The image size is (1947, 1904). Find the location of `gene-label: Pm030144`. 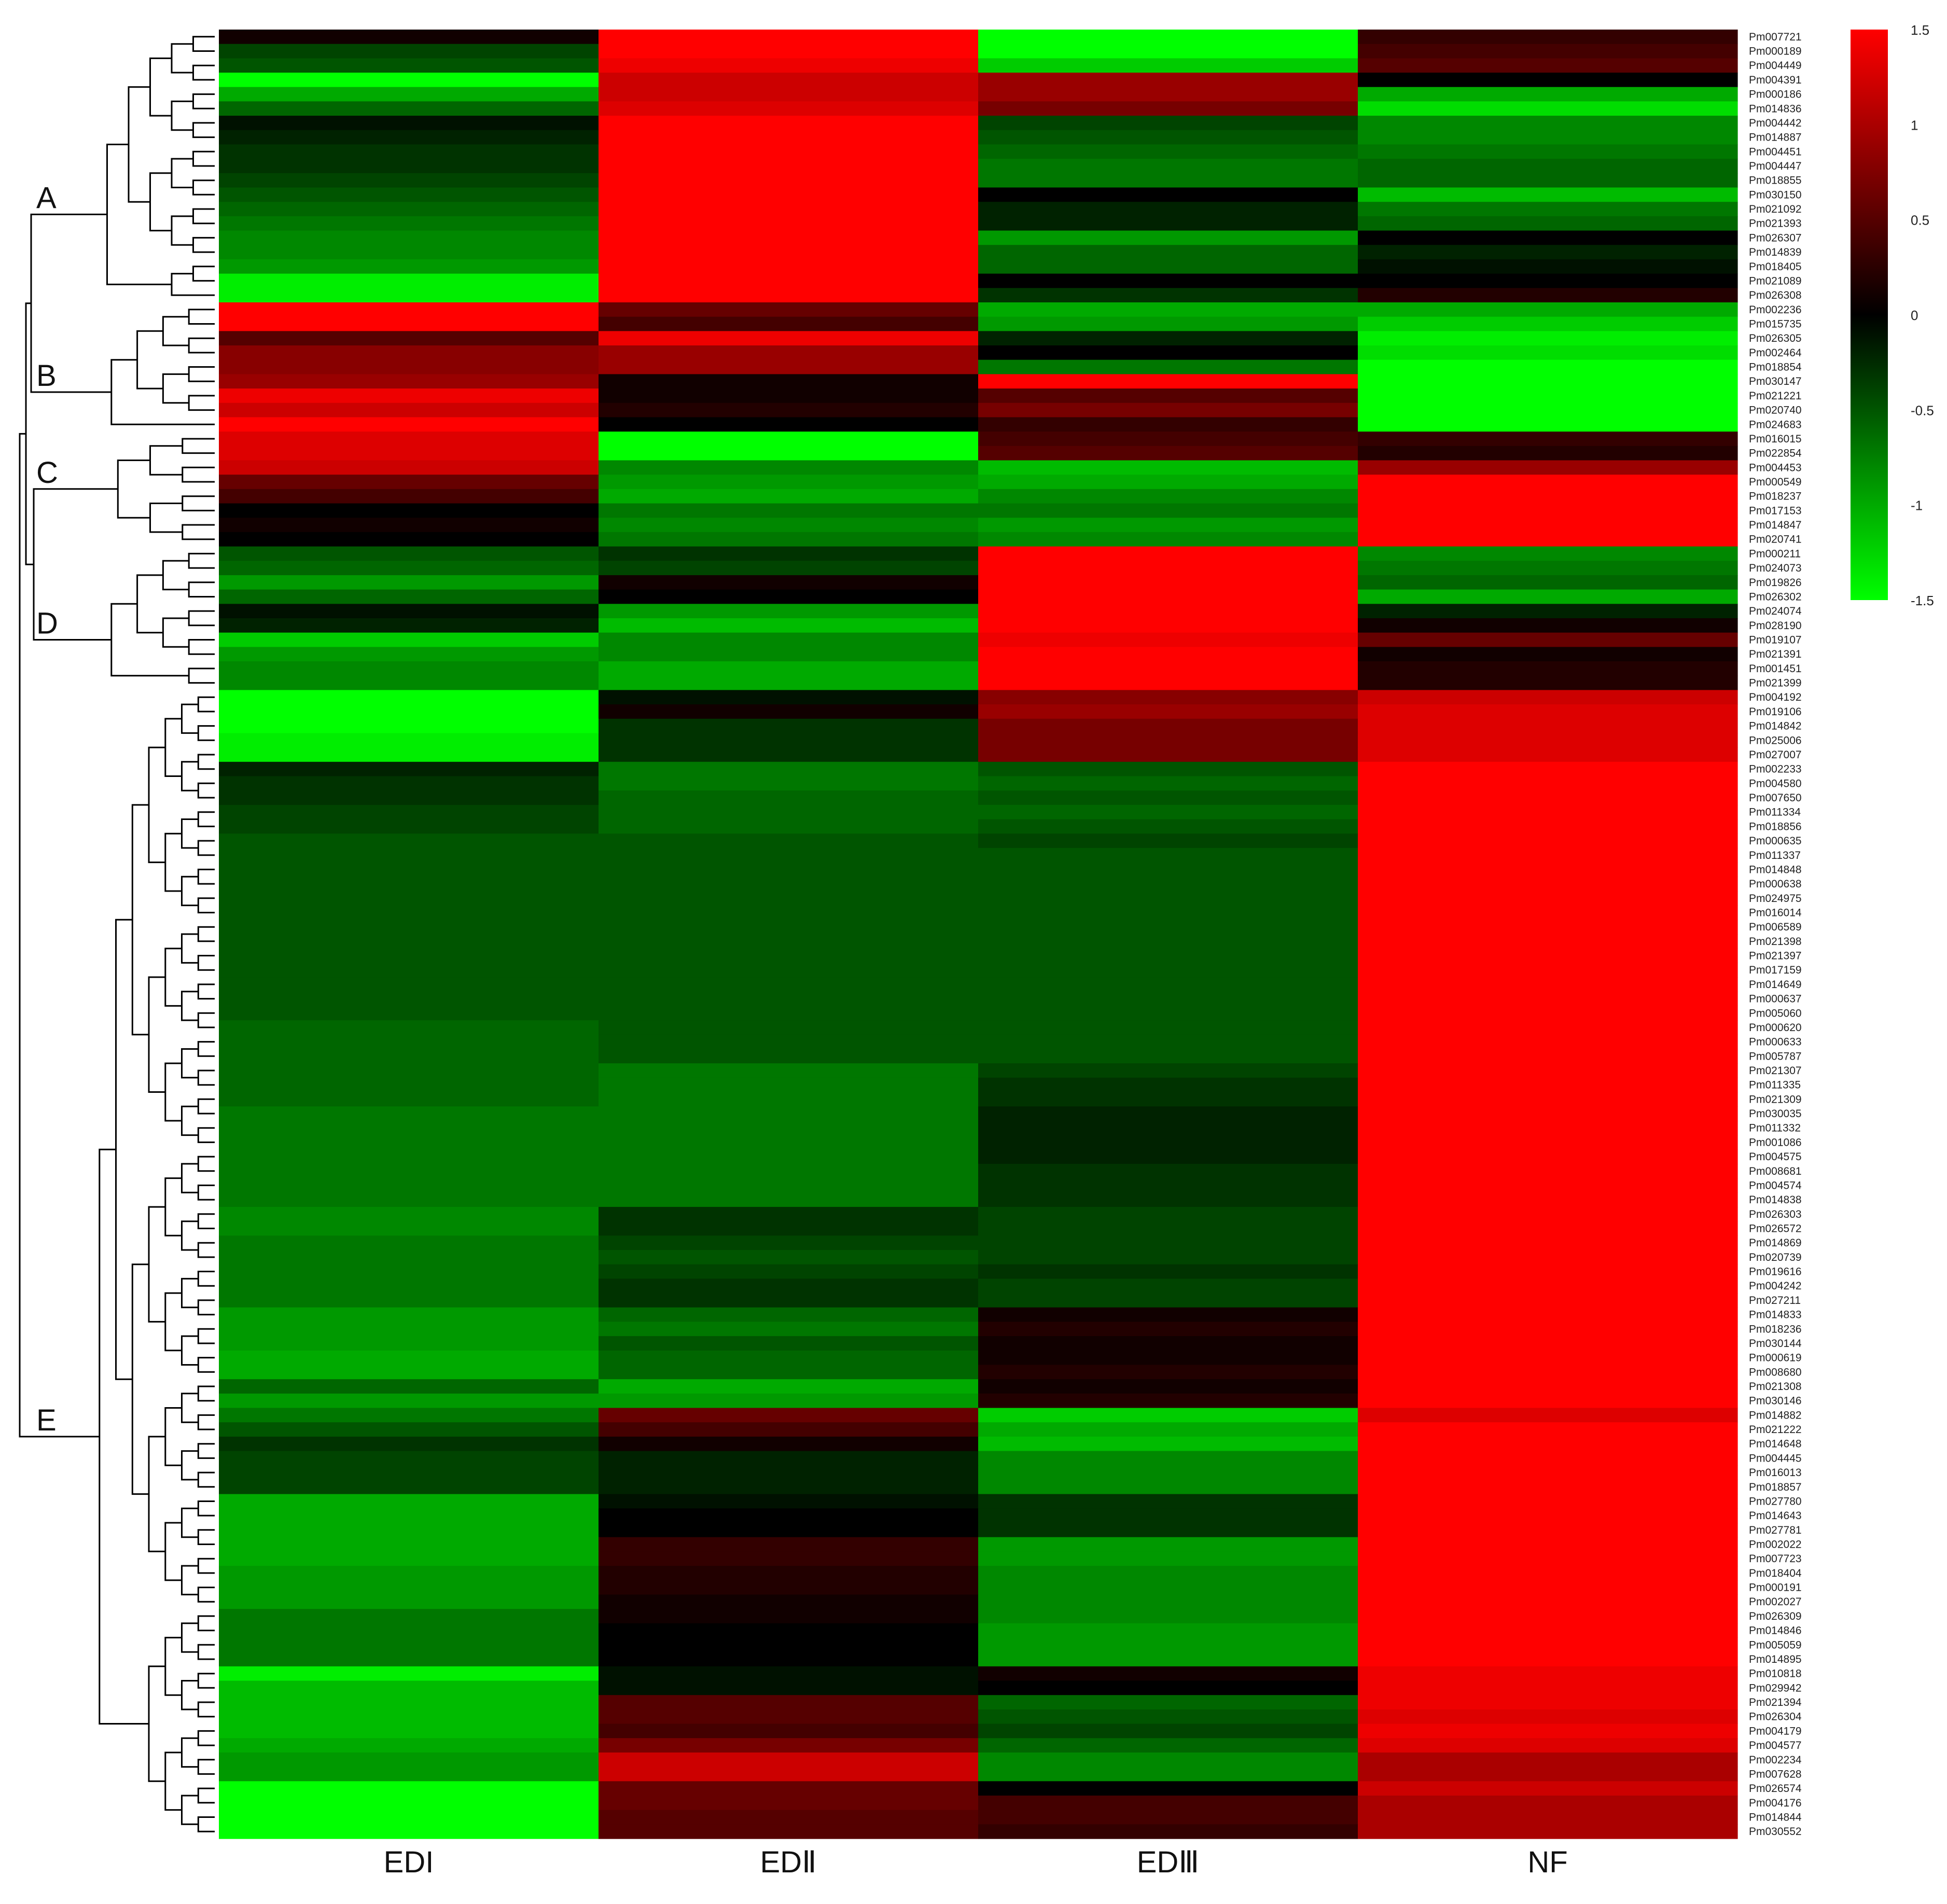

gene-label: Pm030144 is located at coordinates (1775, 1344).